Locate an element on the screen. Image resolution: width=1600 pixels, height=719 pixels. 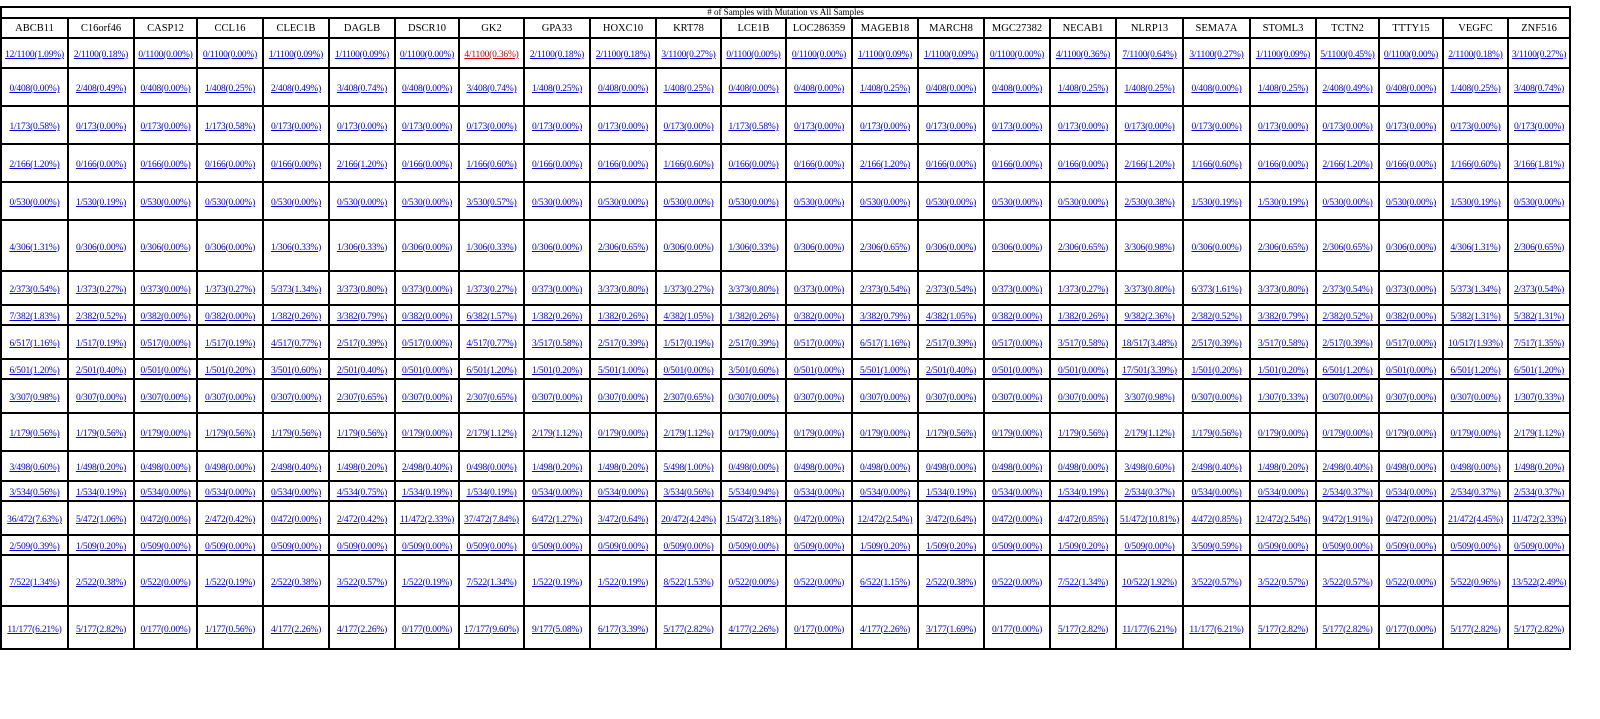
mutation-count-link: 5/501(1.00%) is located at coordinates (623, 371).